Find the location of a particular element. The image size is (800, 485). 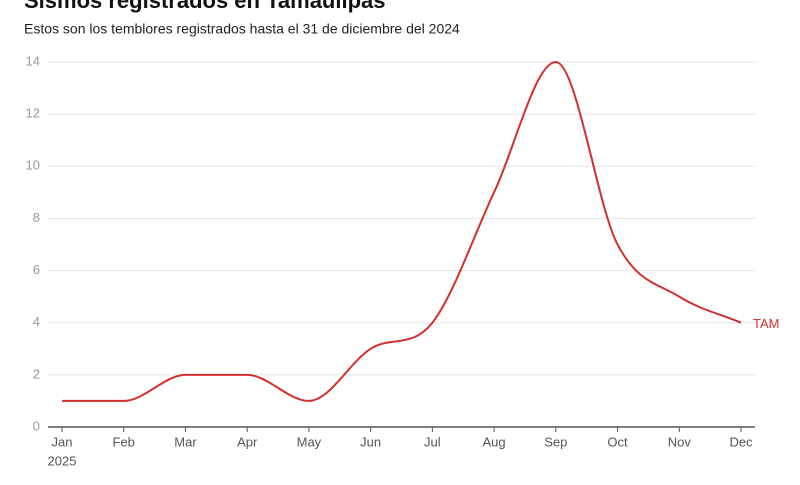

x-tick-label: Jul is located at coordinates (432, 441).